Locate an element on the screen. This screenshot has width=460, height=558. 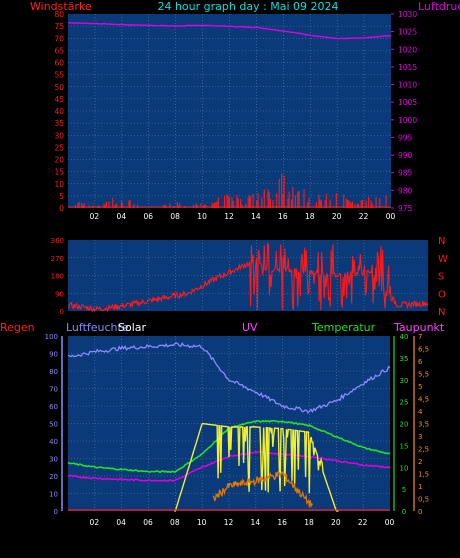
temperature-tick-label: 35 is located at coordinates (404, 359).